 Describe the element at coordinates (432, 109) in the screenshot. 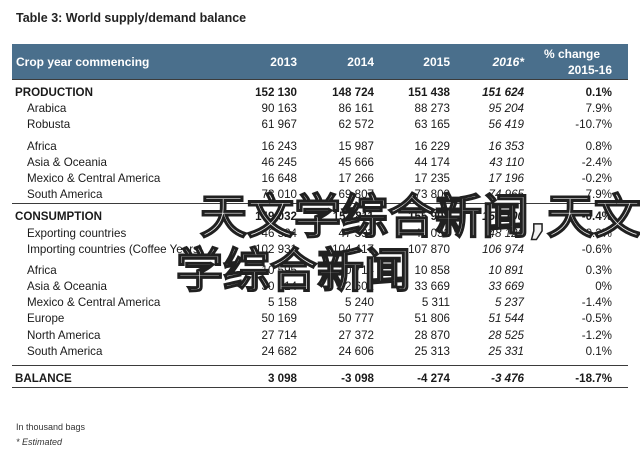

I see `row-value: 88 273` at that location.